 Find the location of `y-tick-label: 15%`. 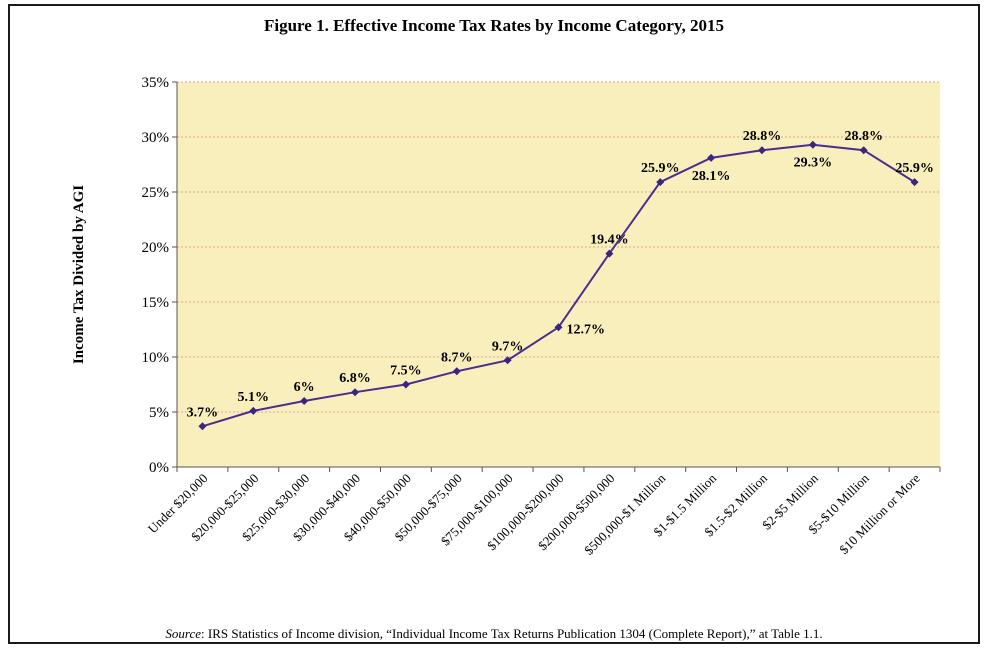

y-tick-label: 15% is located at coordinates (156, 303).